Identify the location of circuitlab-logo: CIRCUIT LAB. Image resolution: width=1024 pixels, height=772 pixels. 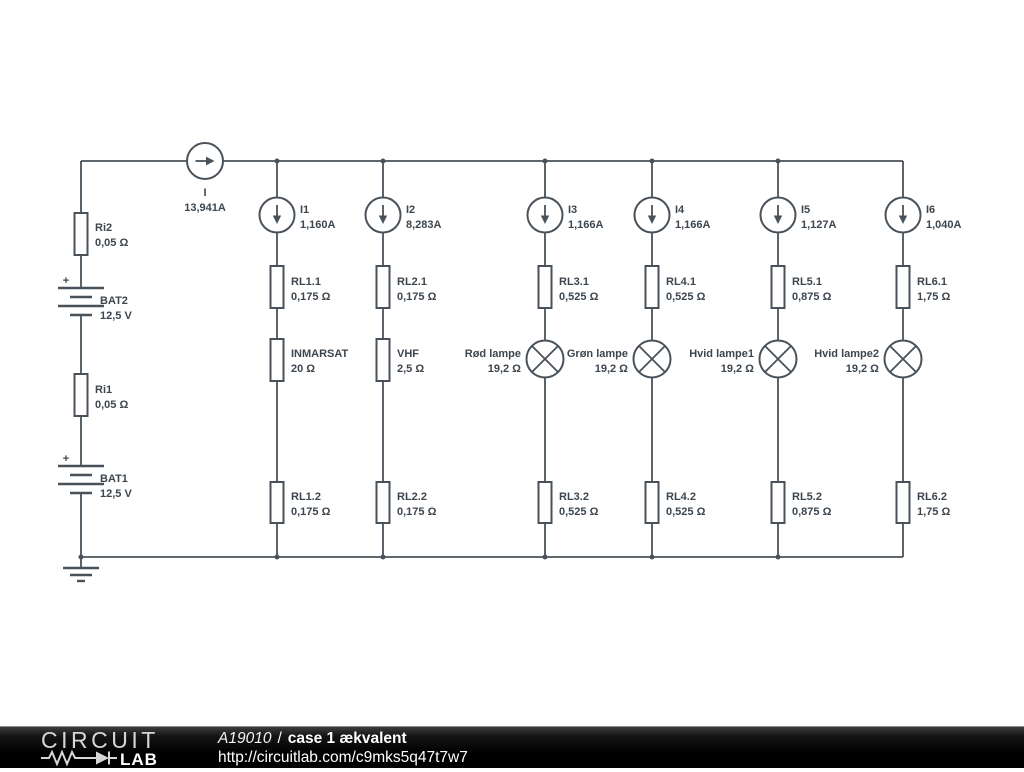
(116, 748).